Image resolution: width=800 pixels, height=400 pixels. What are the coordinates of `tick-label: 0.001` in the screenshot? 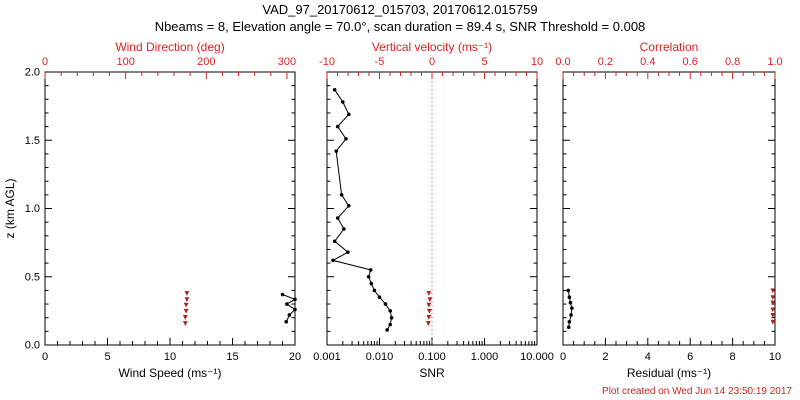 It's located at (327, 357).